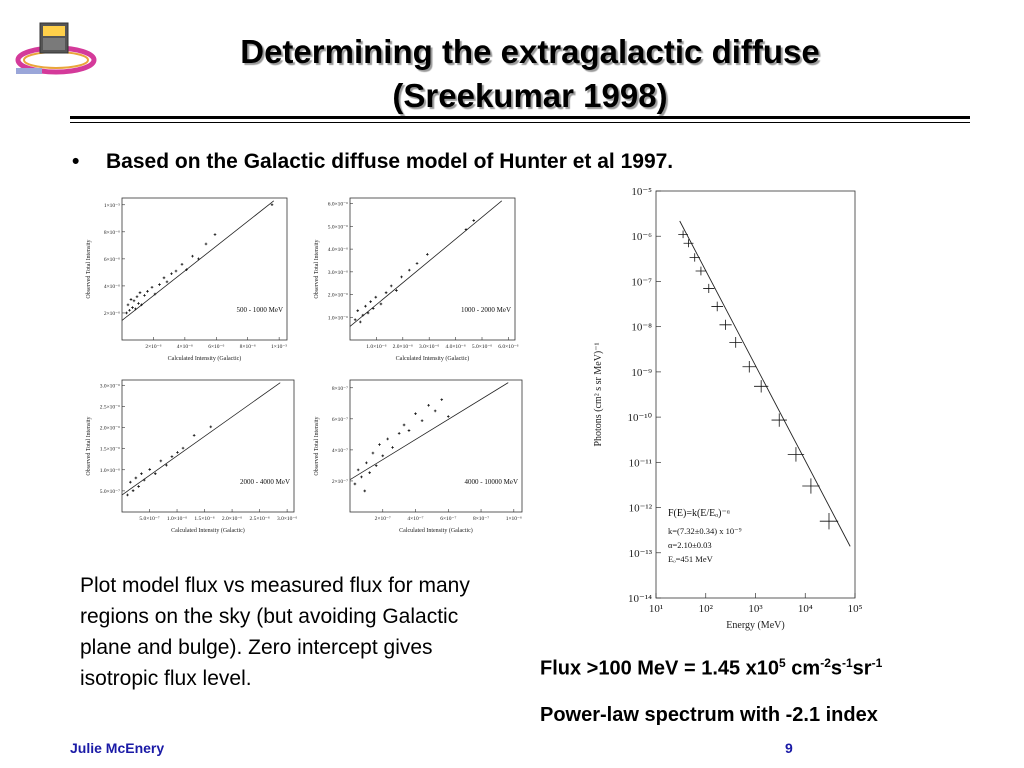 This screenshot has height=768, width=1024. Describe the element at coordinates (112, 260) in the screenshot. I see `y-tick-label: 6×10⁻⁶` at that location.